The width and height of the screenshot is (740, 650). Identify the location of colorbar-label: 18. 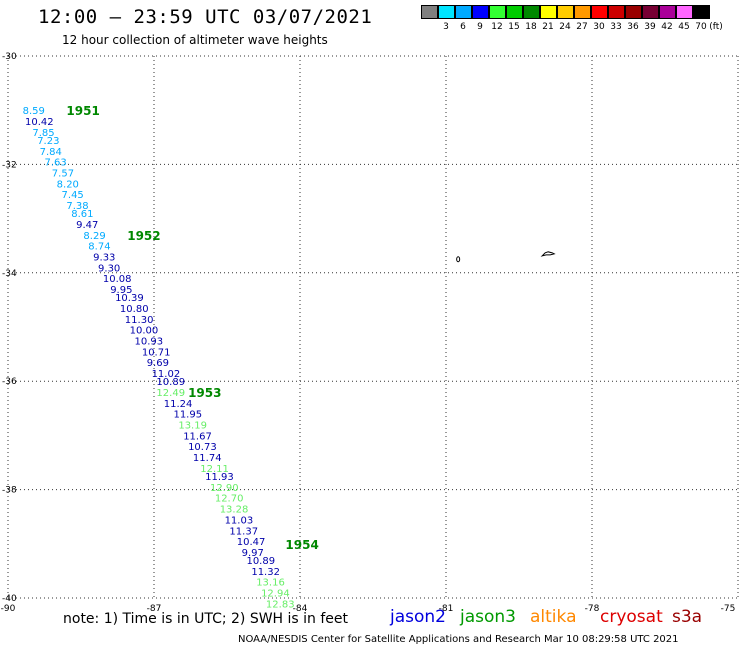
(531, 27).